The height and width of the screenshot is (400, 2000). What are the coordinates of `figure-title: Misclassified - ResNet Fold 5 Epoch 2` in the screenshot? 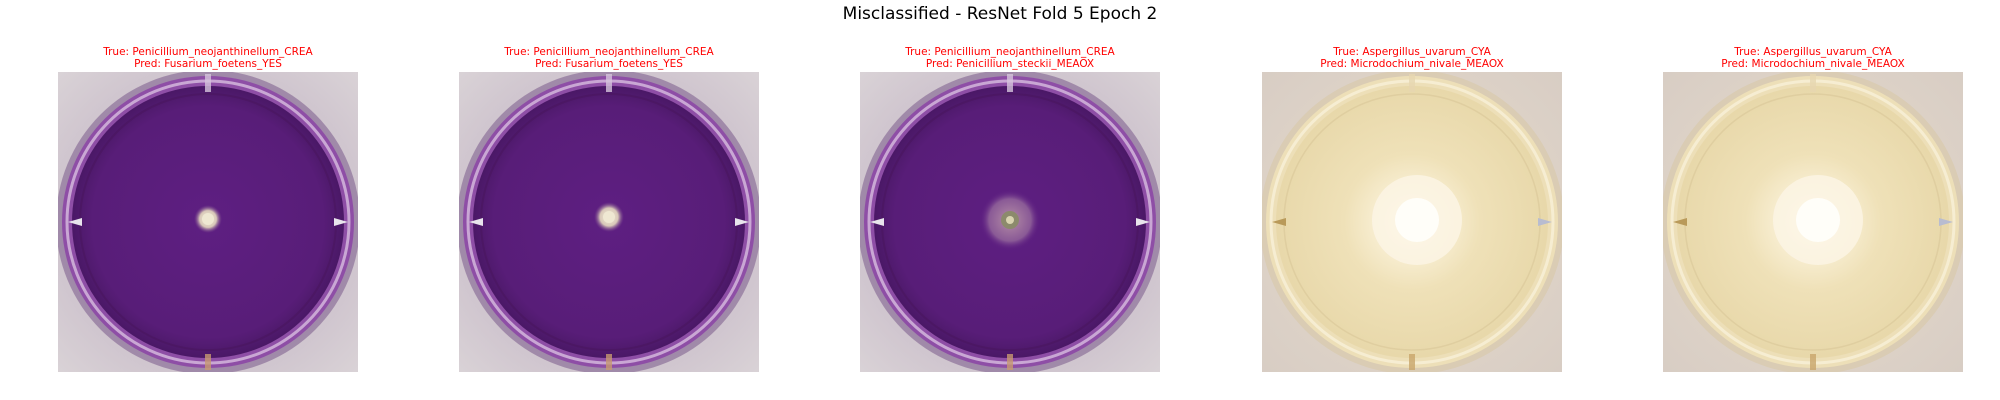 It's located at (1000, 14).